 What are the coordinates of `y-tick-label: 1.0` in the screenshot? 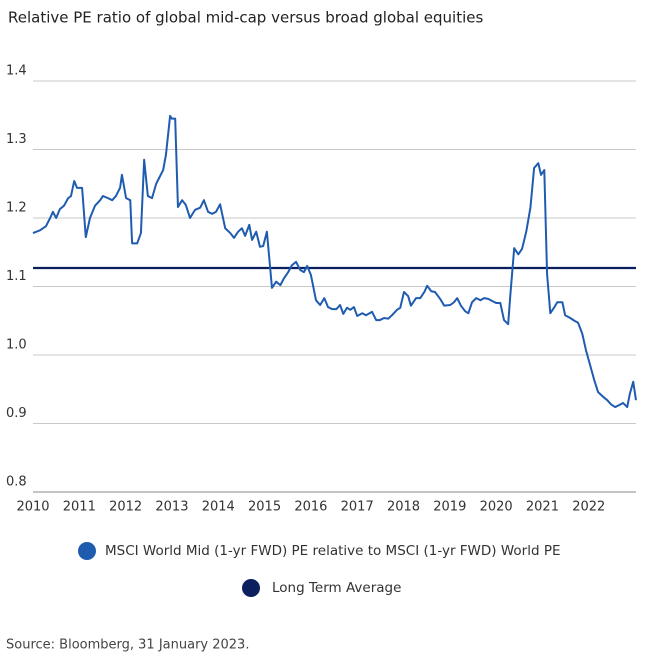 It's located at (16, 345).